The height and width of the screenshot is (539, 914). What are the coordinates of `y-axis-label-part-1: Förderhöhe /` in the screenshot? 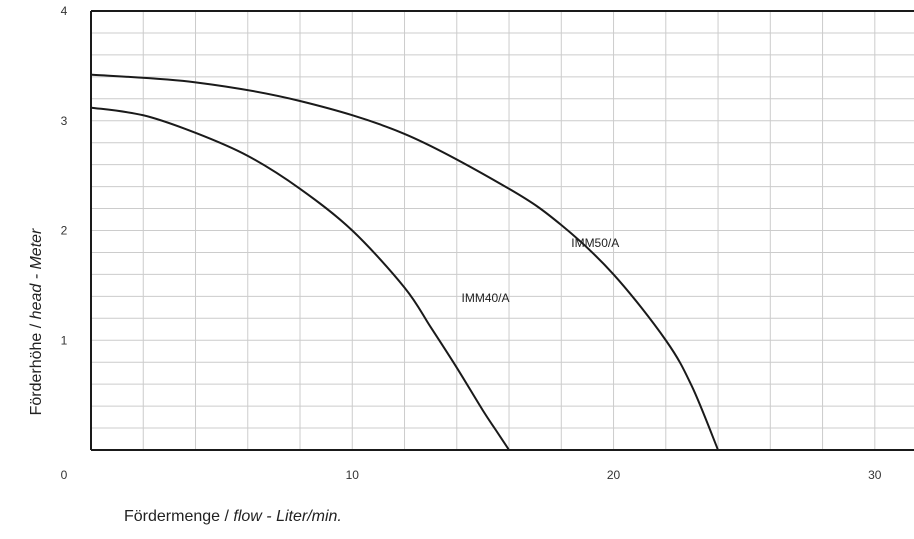 It's located at (36, 367).